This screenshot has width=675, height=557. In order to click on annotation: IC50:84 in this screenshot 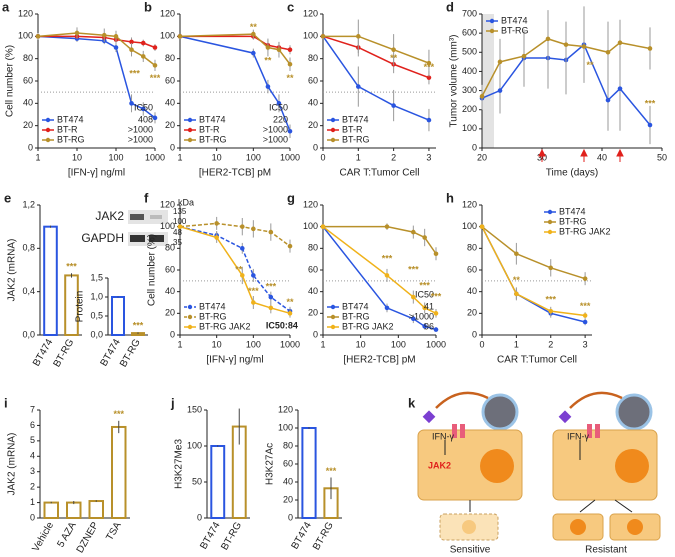, I will do `click(282, 326)`.